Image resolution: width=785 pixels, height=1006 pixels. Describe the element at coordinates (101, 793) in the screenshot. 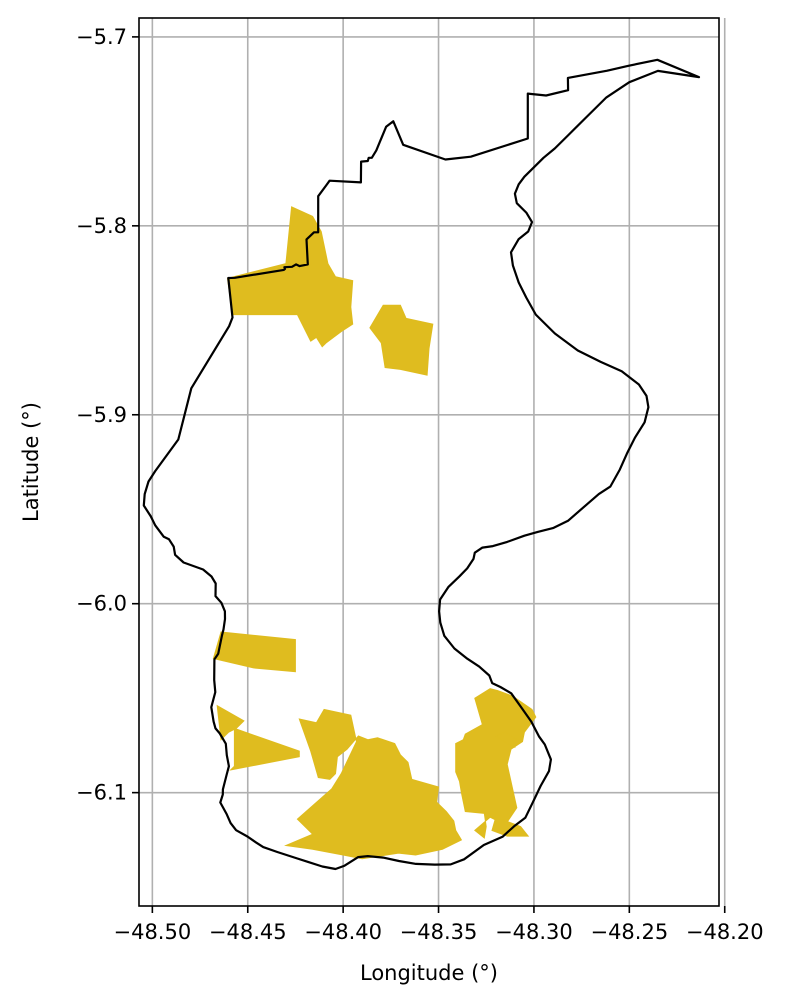

I see `y-tick-label: −6.1` at that location.